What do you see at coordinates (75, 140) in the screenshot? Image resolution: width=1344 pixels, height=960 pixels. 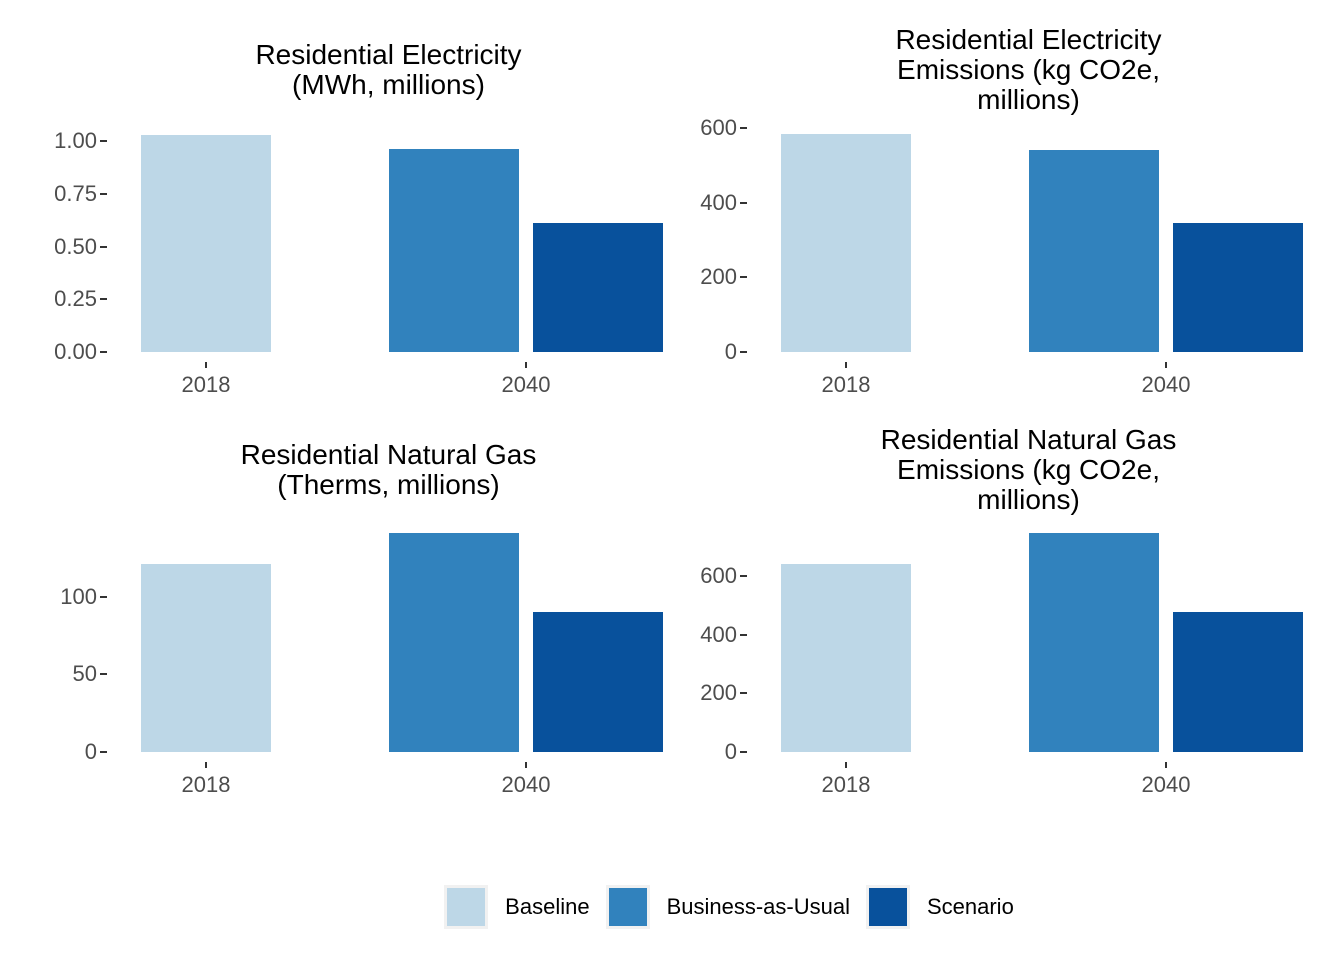 I see `y-axis-tick-label: 1.00` at bounding box center [75, 140].